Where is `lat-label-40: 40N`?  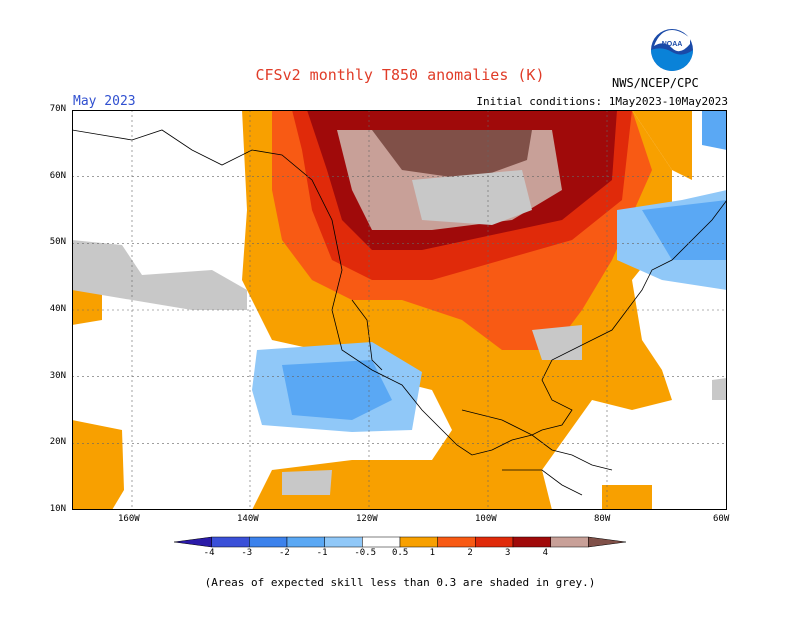 lat-label-40: 40N is located at coordinates (57, 309).